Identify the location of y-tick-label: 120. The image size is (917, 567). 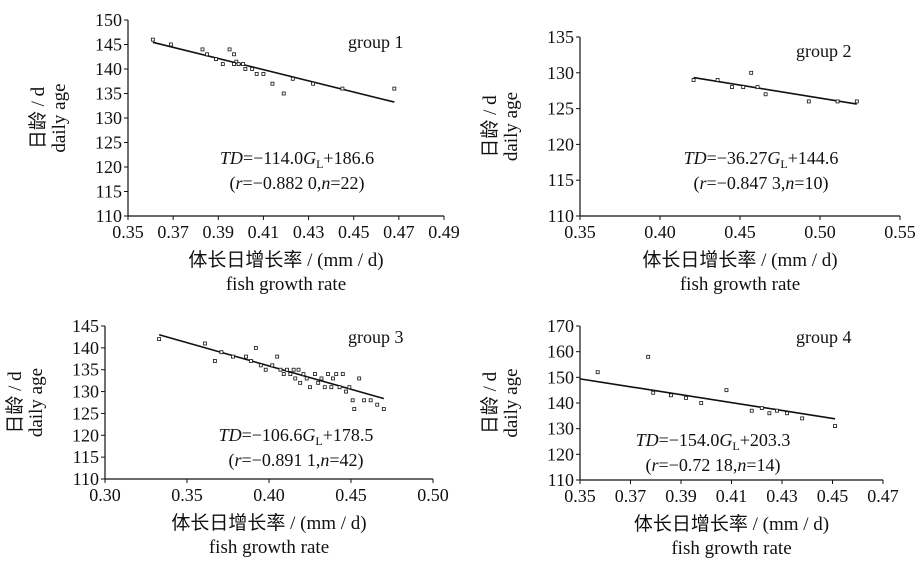
(560, 144).